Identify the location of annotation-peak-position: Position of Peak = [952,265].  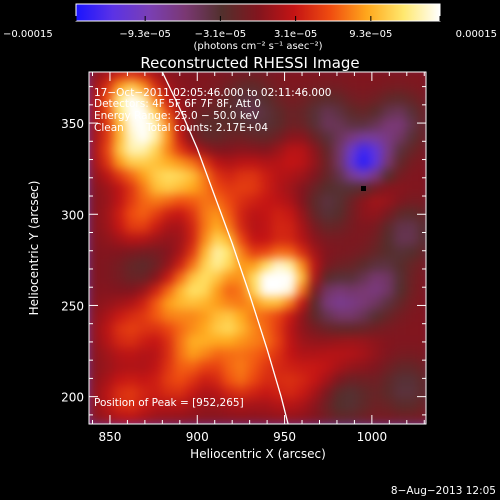
(169, 403).